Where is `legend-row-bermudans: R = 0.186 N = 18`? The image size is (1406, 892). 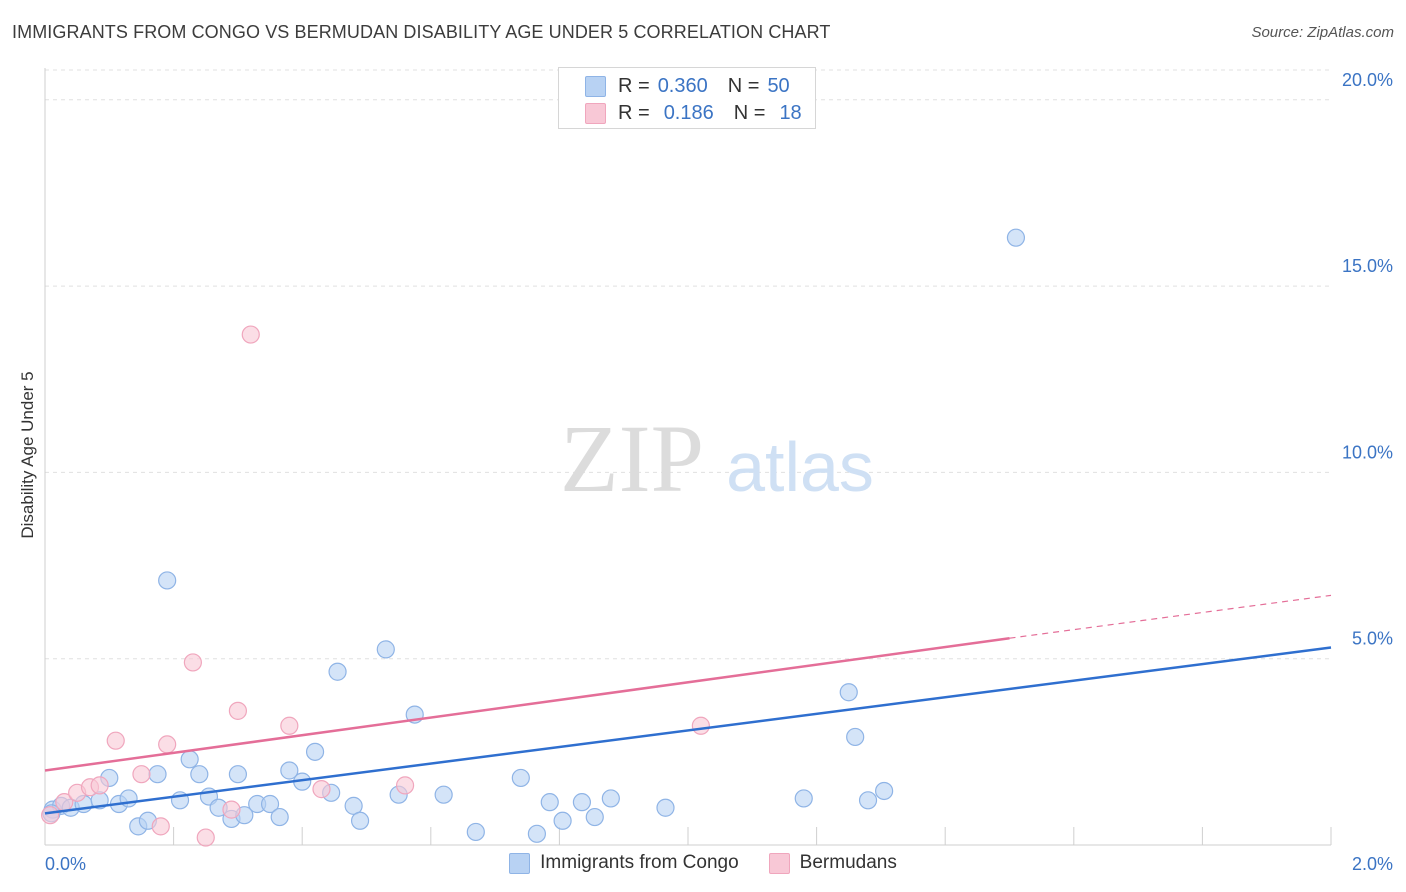 legend-row-bermudans: R = 0.186 N = 18 is located at coordinates (693, 113).